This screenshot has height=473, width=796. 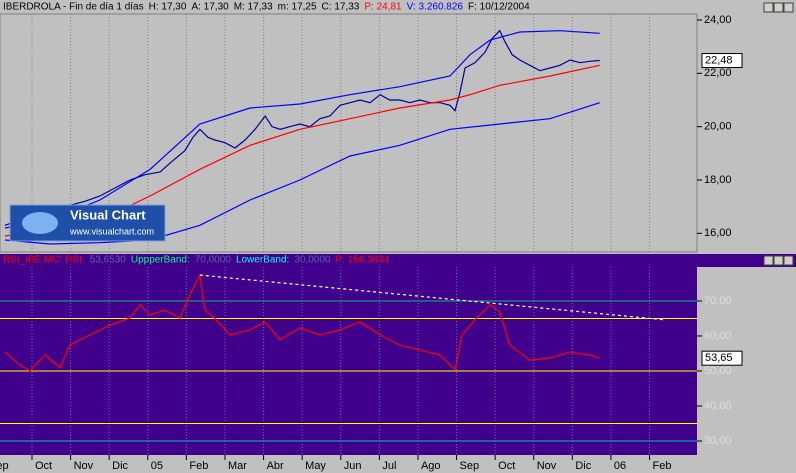 I want to click on y-tick-label: 20,00, so click(x=718, y=127).